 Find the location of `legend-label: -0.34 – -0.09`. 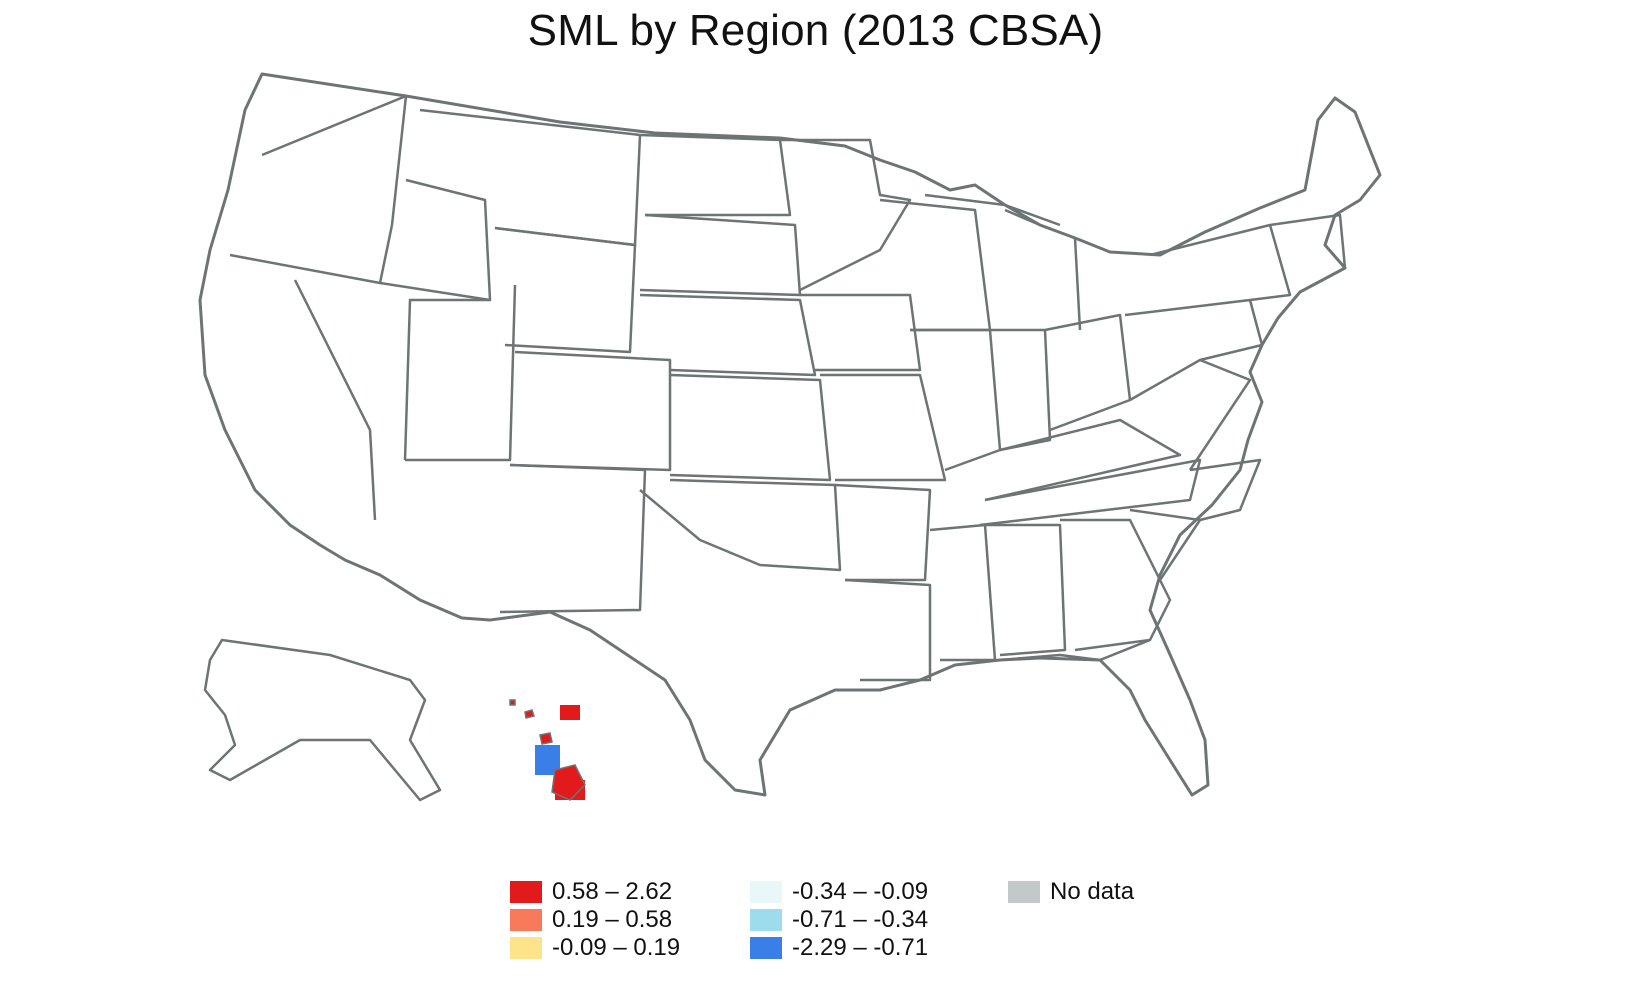

legend-label: -0.34 – -0.09 is located at coordinates (860, 891).